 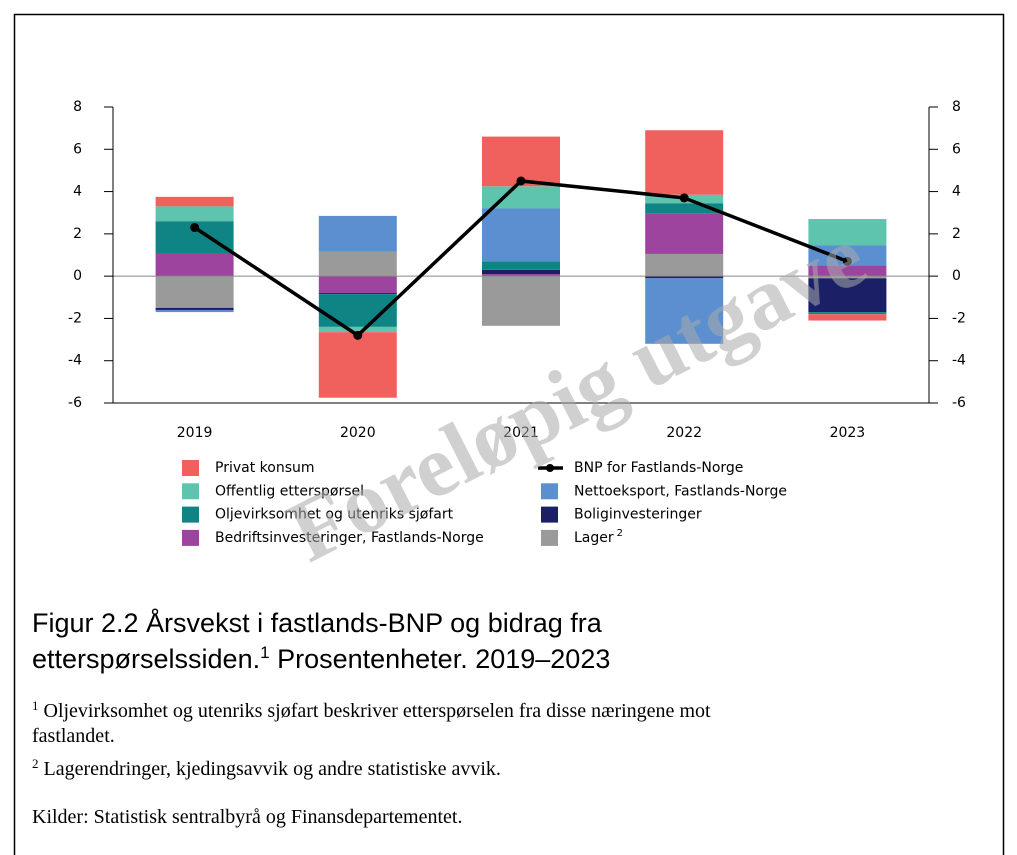 What do you see at coordinates (594, 538) in the screenshot?
I see `legend-text: Lager` at bounding box center [594, 538].